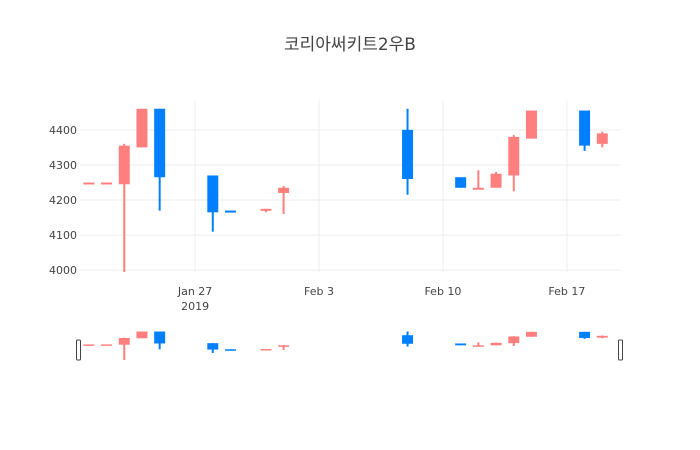 The height and width of the screenshot is (450, 700). Describe the element at coordinates (63, 165) in the screenshot. I see `y-tick-label: 4300` at that location.